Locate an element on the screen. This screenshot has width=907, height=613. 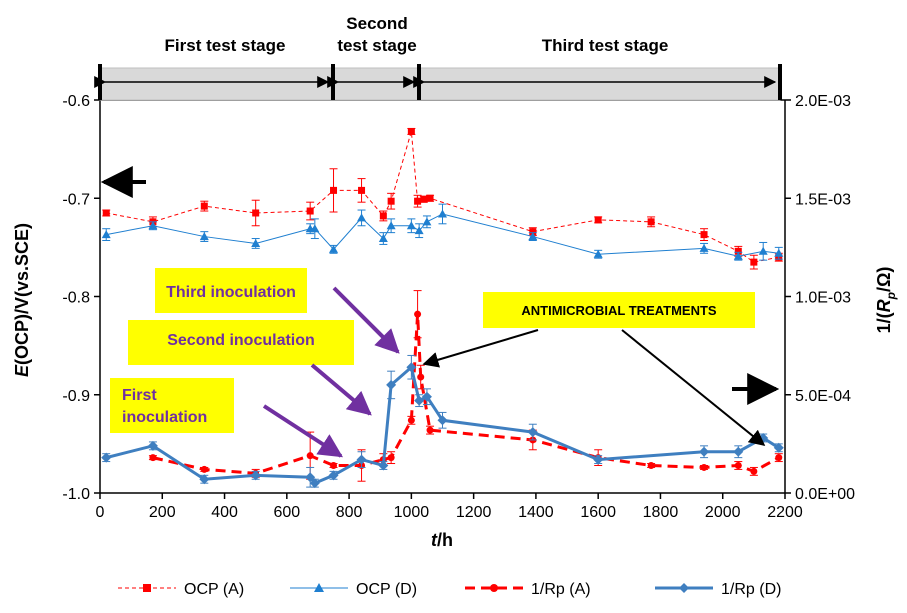
callout-antimicrobial: ANTIMICROBIAL TREATMENTS is located at coordinates (594, 369).